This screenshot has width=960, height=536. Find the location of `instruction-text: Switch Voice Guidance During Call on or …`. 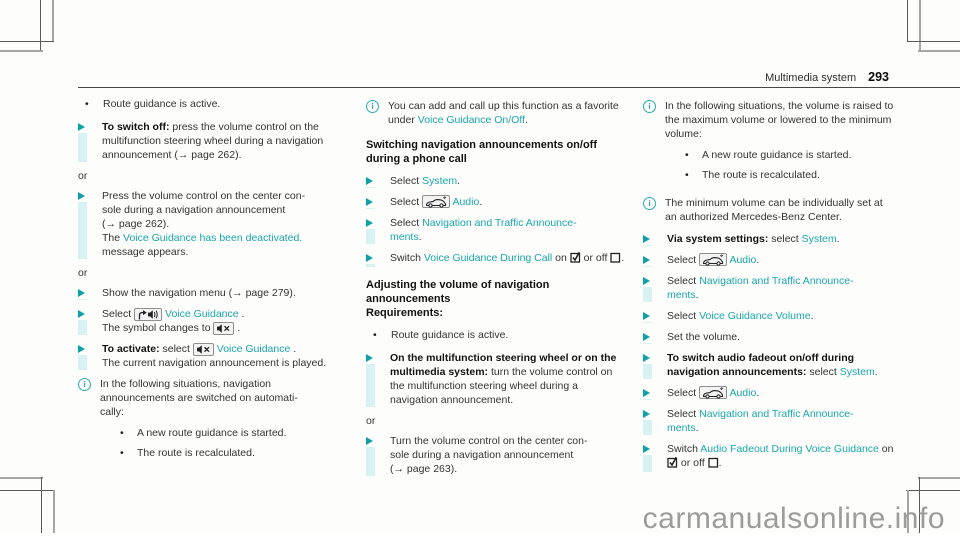

instruction-text: Switch Voice Guidance During Call on or … is located at coordinates (507, 259).